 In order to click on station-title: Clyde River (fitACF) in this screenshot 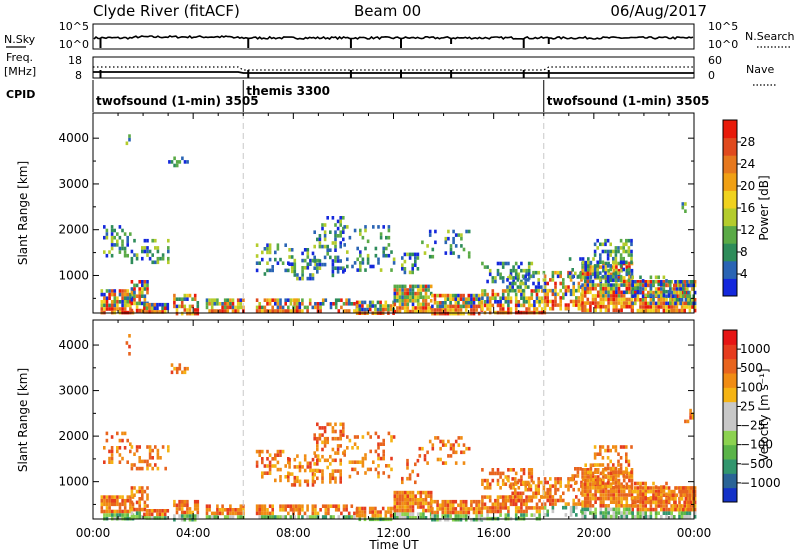, I will do `click(166, 11)`.